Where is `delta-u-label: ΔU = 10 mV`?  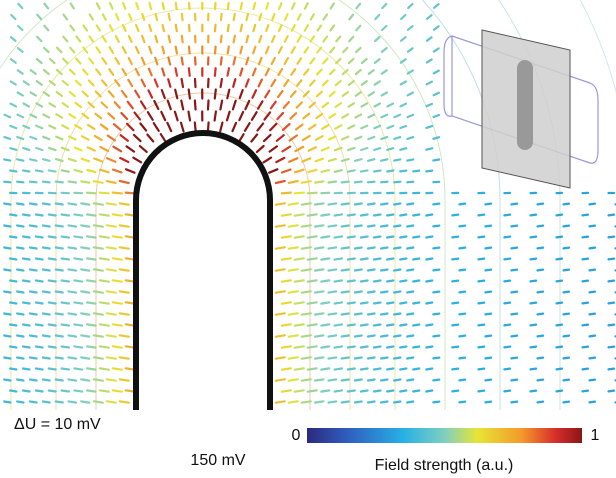
delta-u-label: ΔU = 10 mV is located at coordinates (57, 424).